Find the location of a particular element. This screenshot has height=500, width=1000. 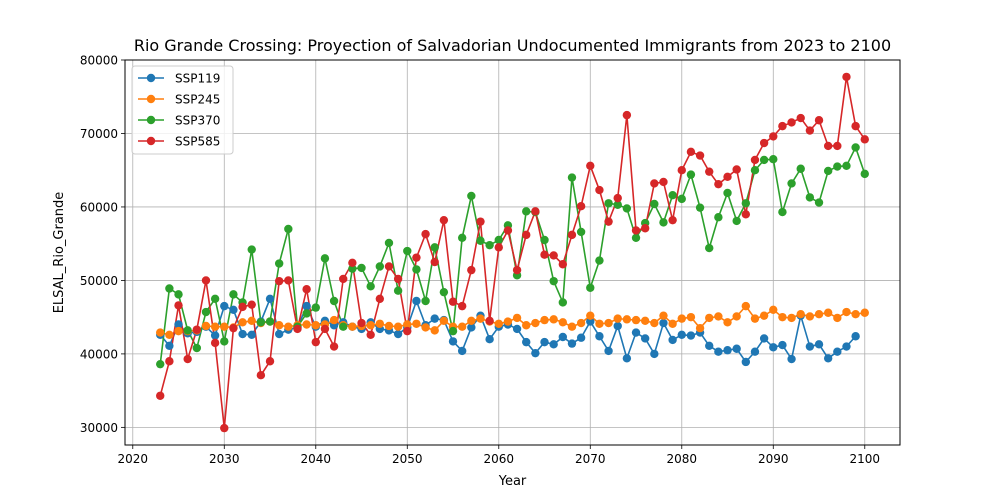

legend-marker-ssp585 is located at coordinates (151, 141).